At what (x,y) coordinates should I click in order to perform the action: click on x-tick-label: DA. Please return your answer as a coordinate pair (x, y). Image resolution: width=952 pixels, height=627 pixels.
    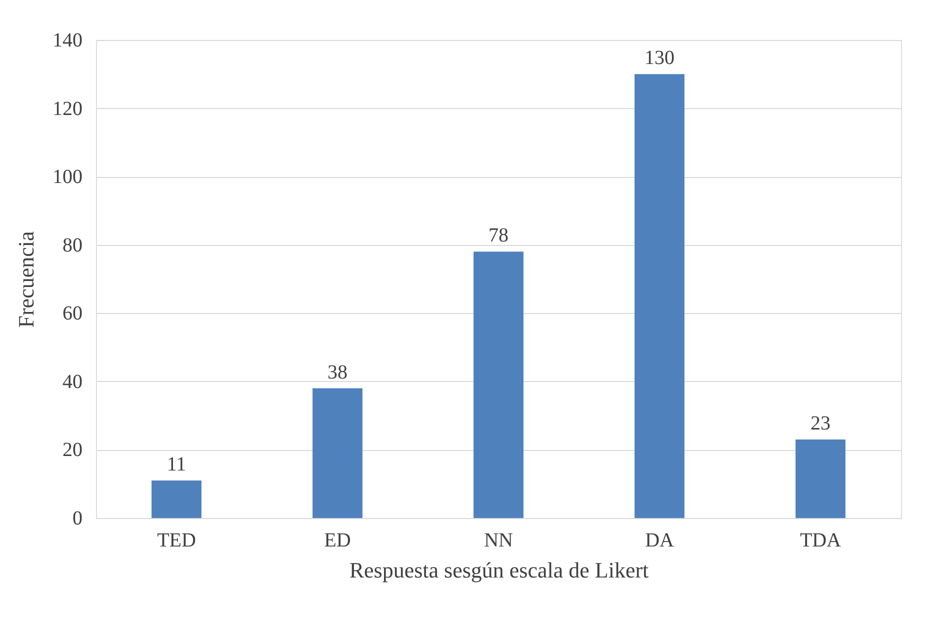
    Looking at the image, I should click on (659, 541).